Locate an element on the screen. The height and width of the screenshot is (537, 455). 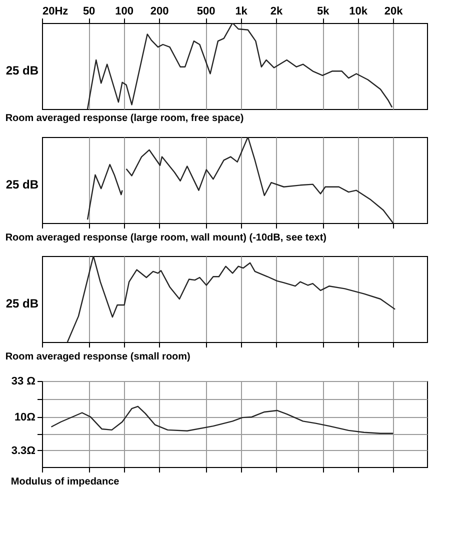
x-tick-label: 5k is located at coordinates (323, 12).